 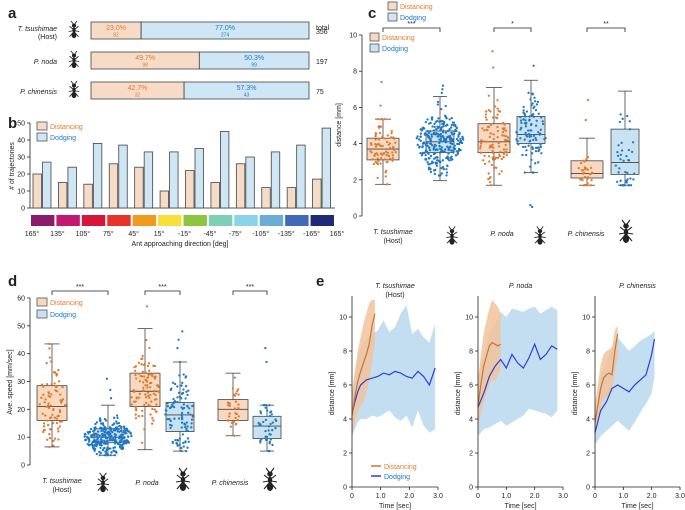 What do you see at coordinates (21, 175) in the screenshot?
I see `b-y-tick-label: 20` at bounding box center [21, 175].